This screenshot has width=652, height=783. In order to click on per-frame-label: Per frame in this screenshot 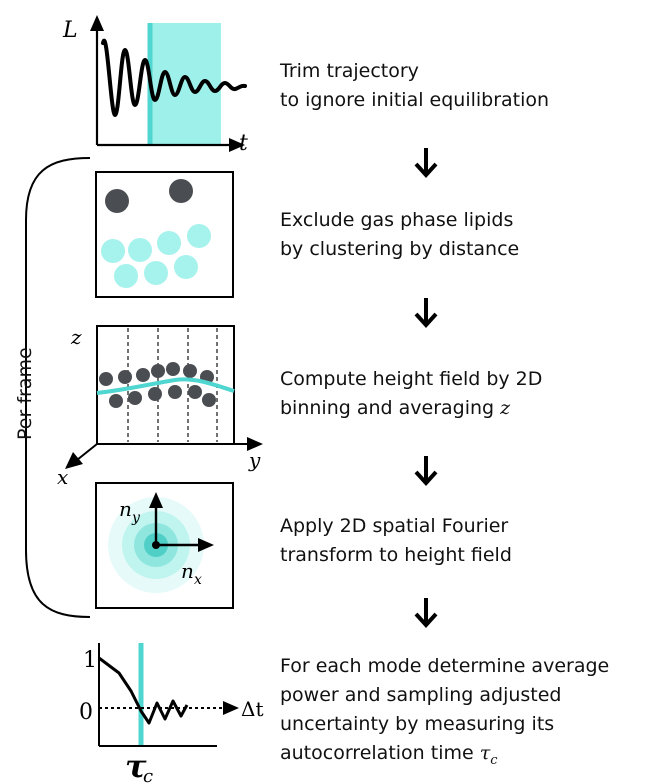, I will do `click(25, 393)`.